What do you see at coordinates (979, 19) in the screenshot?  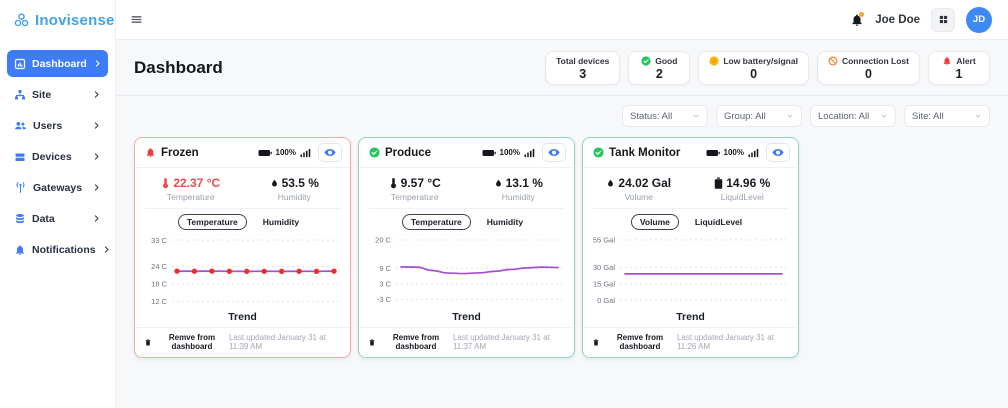 I see `user-avatar: JD` at bounding box center [979, 19].